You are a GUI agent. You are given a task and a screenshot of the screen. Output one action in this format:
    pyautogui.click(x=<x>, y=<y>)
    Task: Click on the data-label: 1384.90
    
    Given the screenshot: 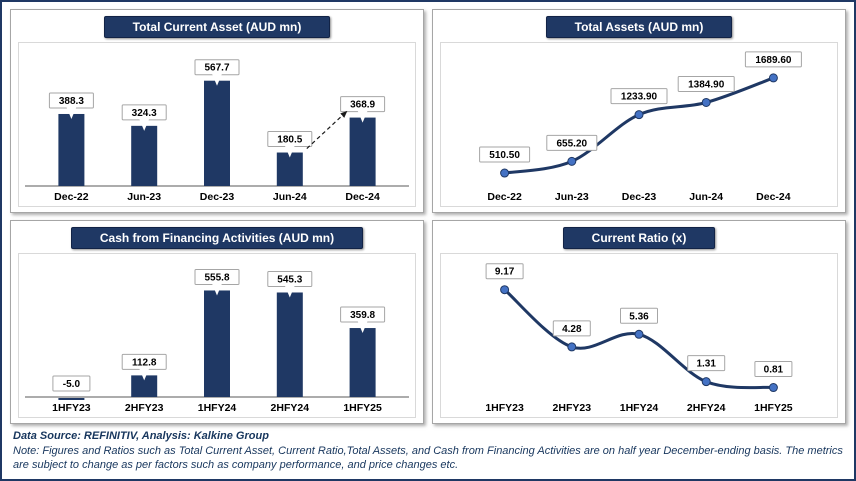 What is the action you would take?
    pyautogui.click(x=706, y=84)
    